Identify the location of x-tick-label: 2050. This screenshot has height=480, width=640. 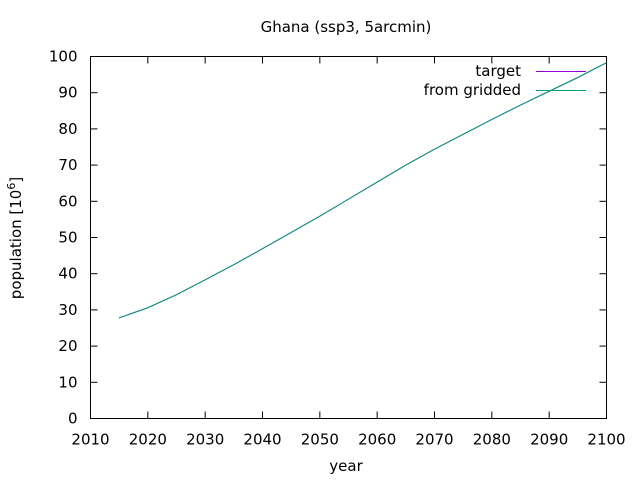
(320, 440).